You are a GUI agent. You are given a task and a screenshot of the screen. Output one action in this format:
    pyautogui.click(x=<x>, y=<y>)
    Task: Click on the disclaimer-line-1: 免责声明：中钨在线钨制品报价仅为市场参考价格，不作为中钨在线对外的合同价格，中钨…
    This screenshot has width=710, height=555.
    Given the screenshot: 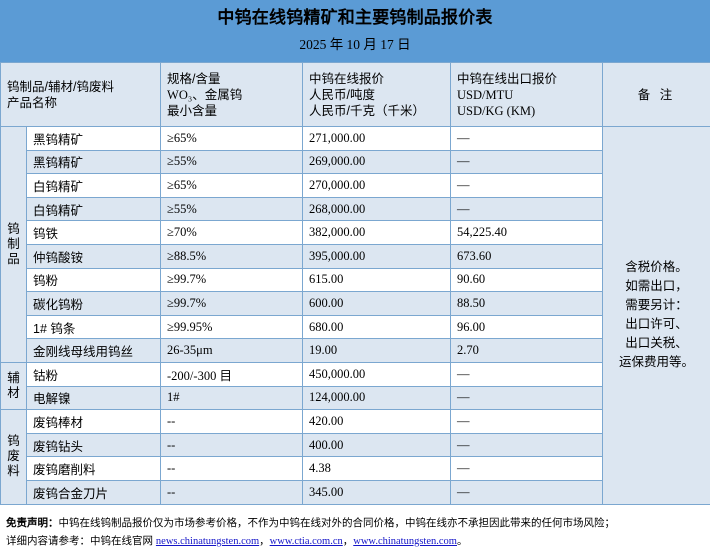 What is the action you would take?
    pyautogui.click(x=355, y=523)
    